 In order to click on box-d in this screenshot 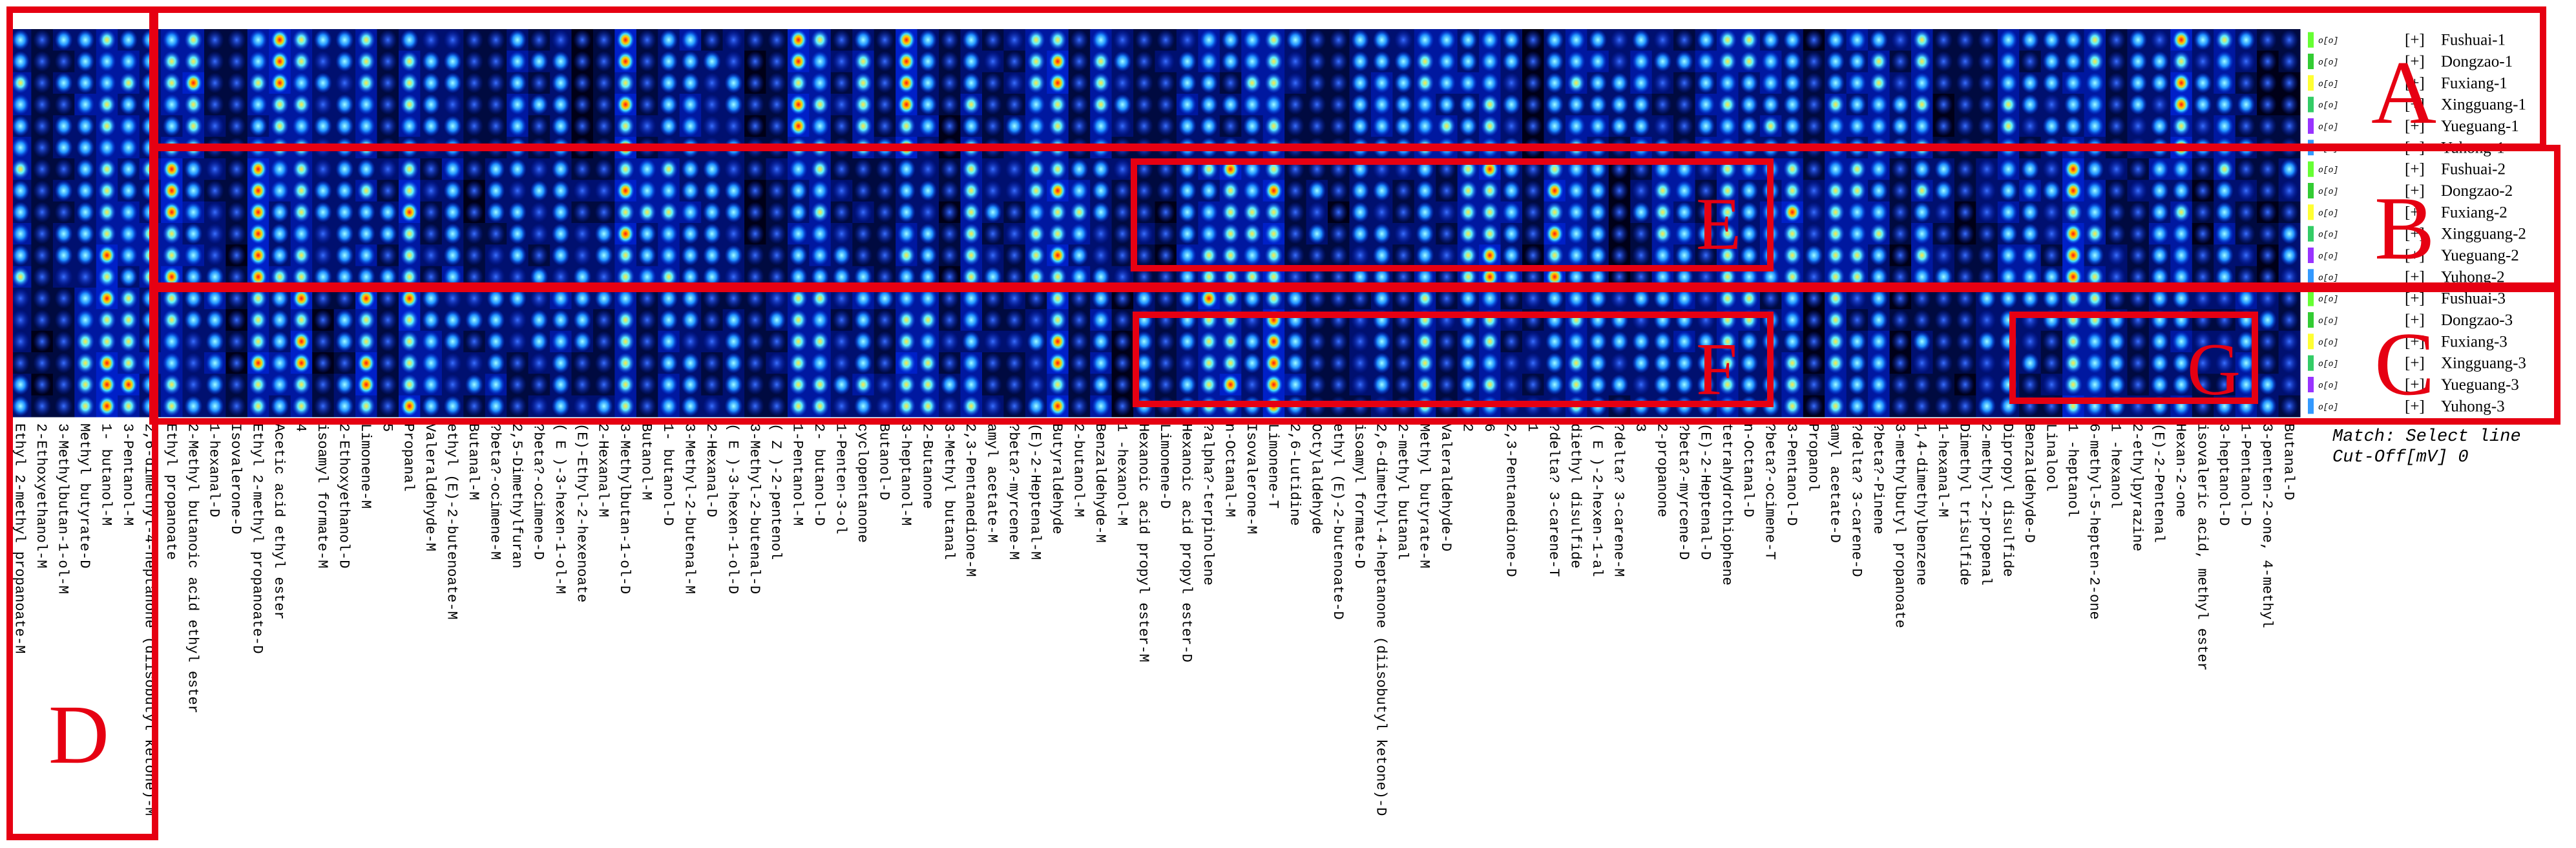, I will do `click(82, 423)`.